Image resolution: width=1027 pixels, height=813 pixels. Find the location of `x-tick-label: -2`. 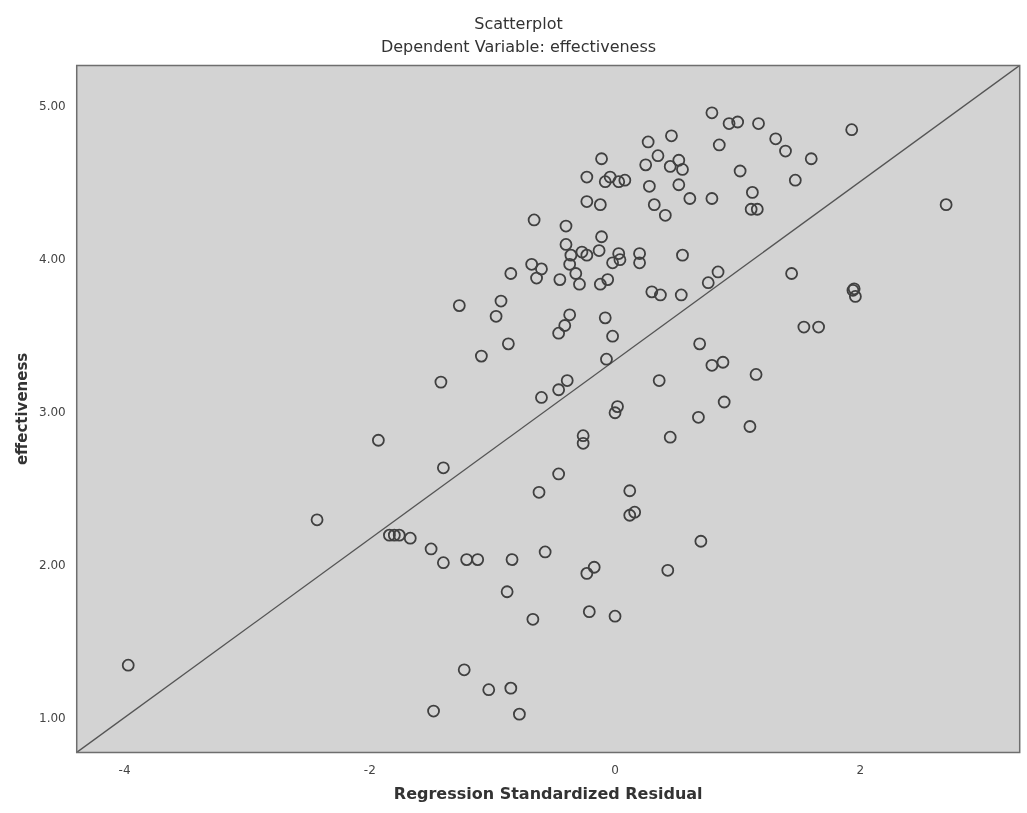

x-tick-label: -2 is located at coordinates (369, 769).